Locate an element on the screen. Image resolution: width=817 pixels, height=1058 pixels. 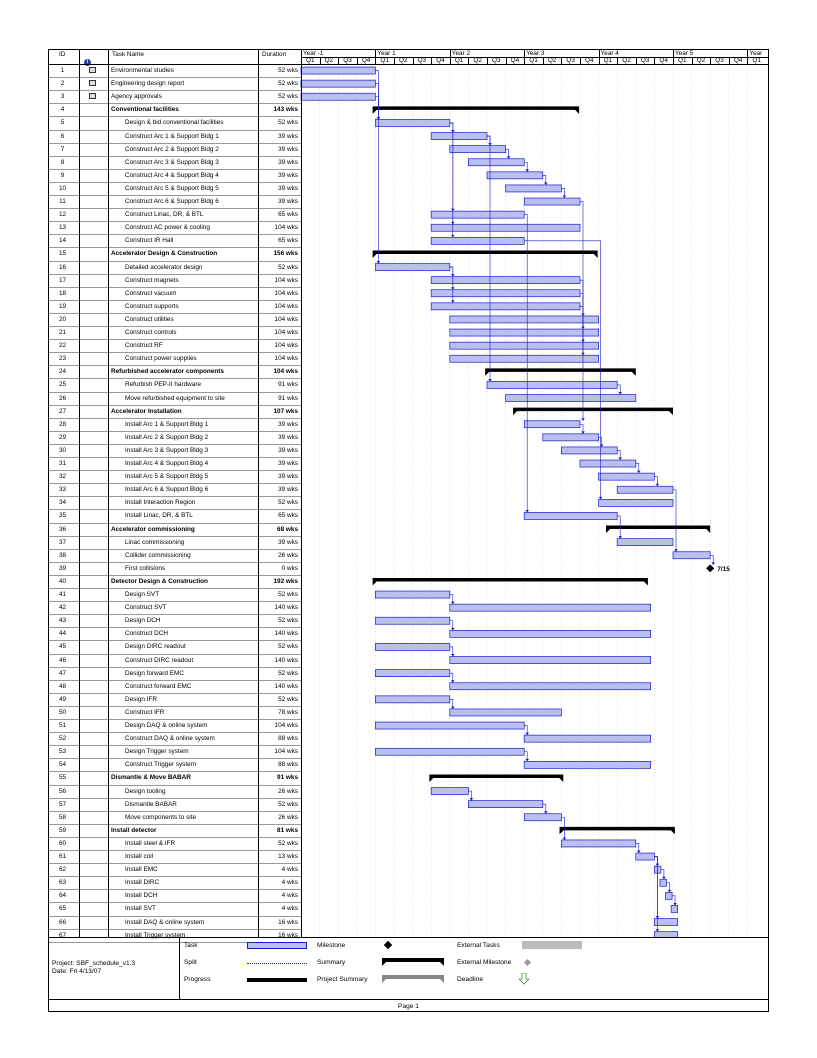
table-row: 18 Construct vacuum 104 wks is located at coordinates (175, 293).